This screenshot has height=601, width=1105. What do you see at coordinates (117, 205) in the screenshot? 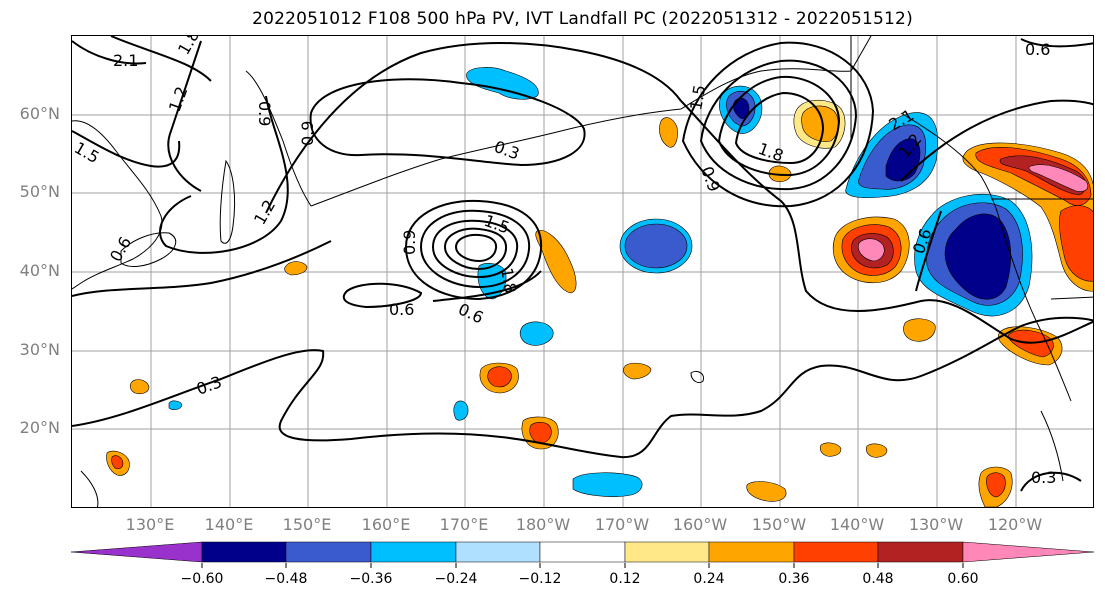
I see `coast-asia-east` at bounding box center [117, 205].